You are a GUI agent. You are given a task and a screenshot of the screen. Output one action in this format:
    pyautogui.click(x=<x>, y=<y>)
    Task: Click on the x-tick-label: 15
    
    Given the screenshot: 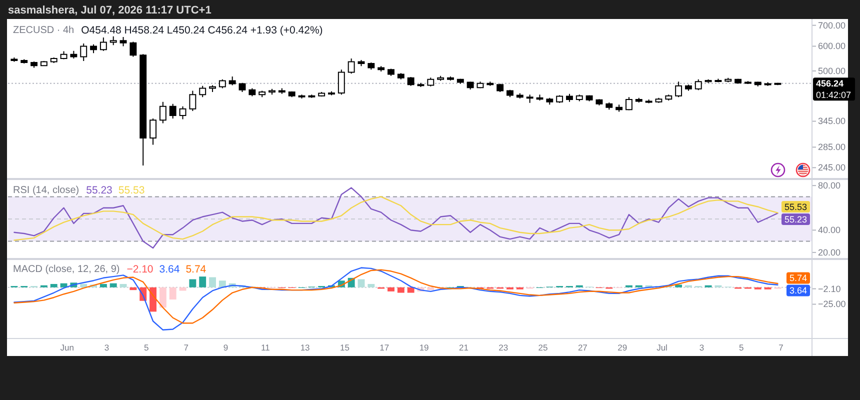 What is the action you would take?
    pyautogui.click(x=345, y=347)
    